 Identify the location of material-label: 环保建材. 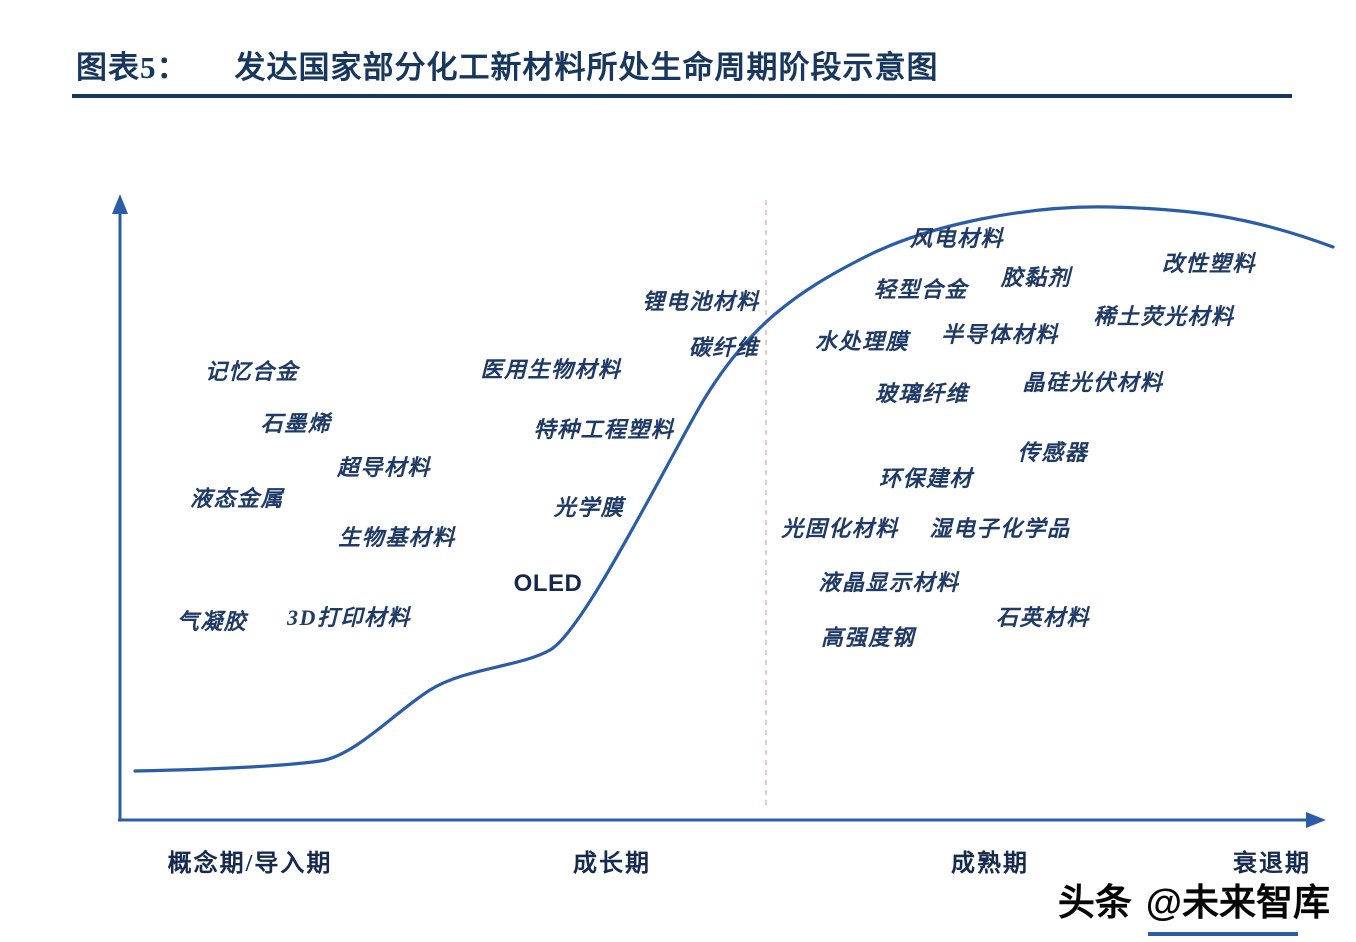
(926, 478).